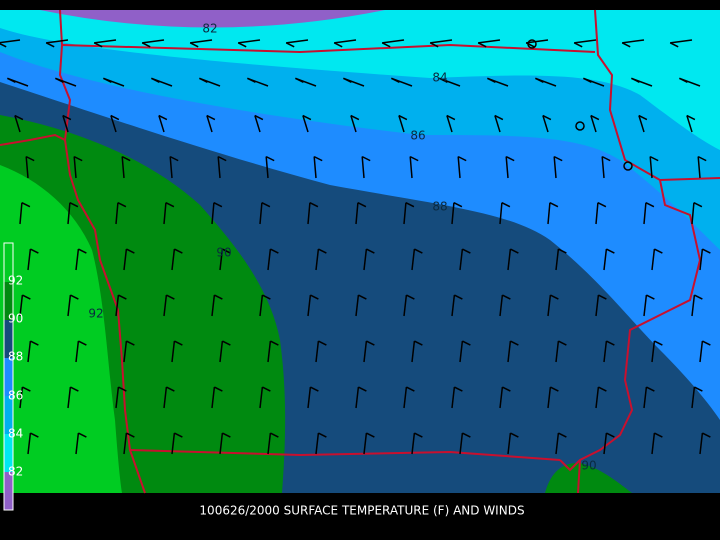  I want to click on contour-label: 90, so click(223, 253).